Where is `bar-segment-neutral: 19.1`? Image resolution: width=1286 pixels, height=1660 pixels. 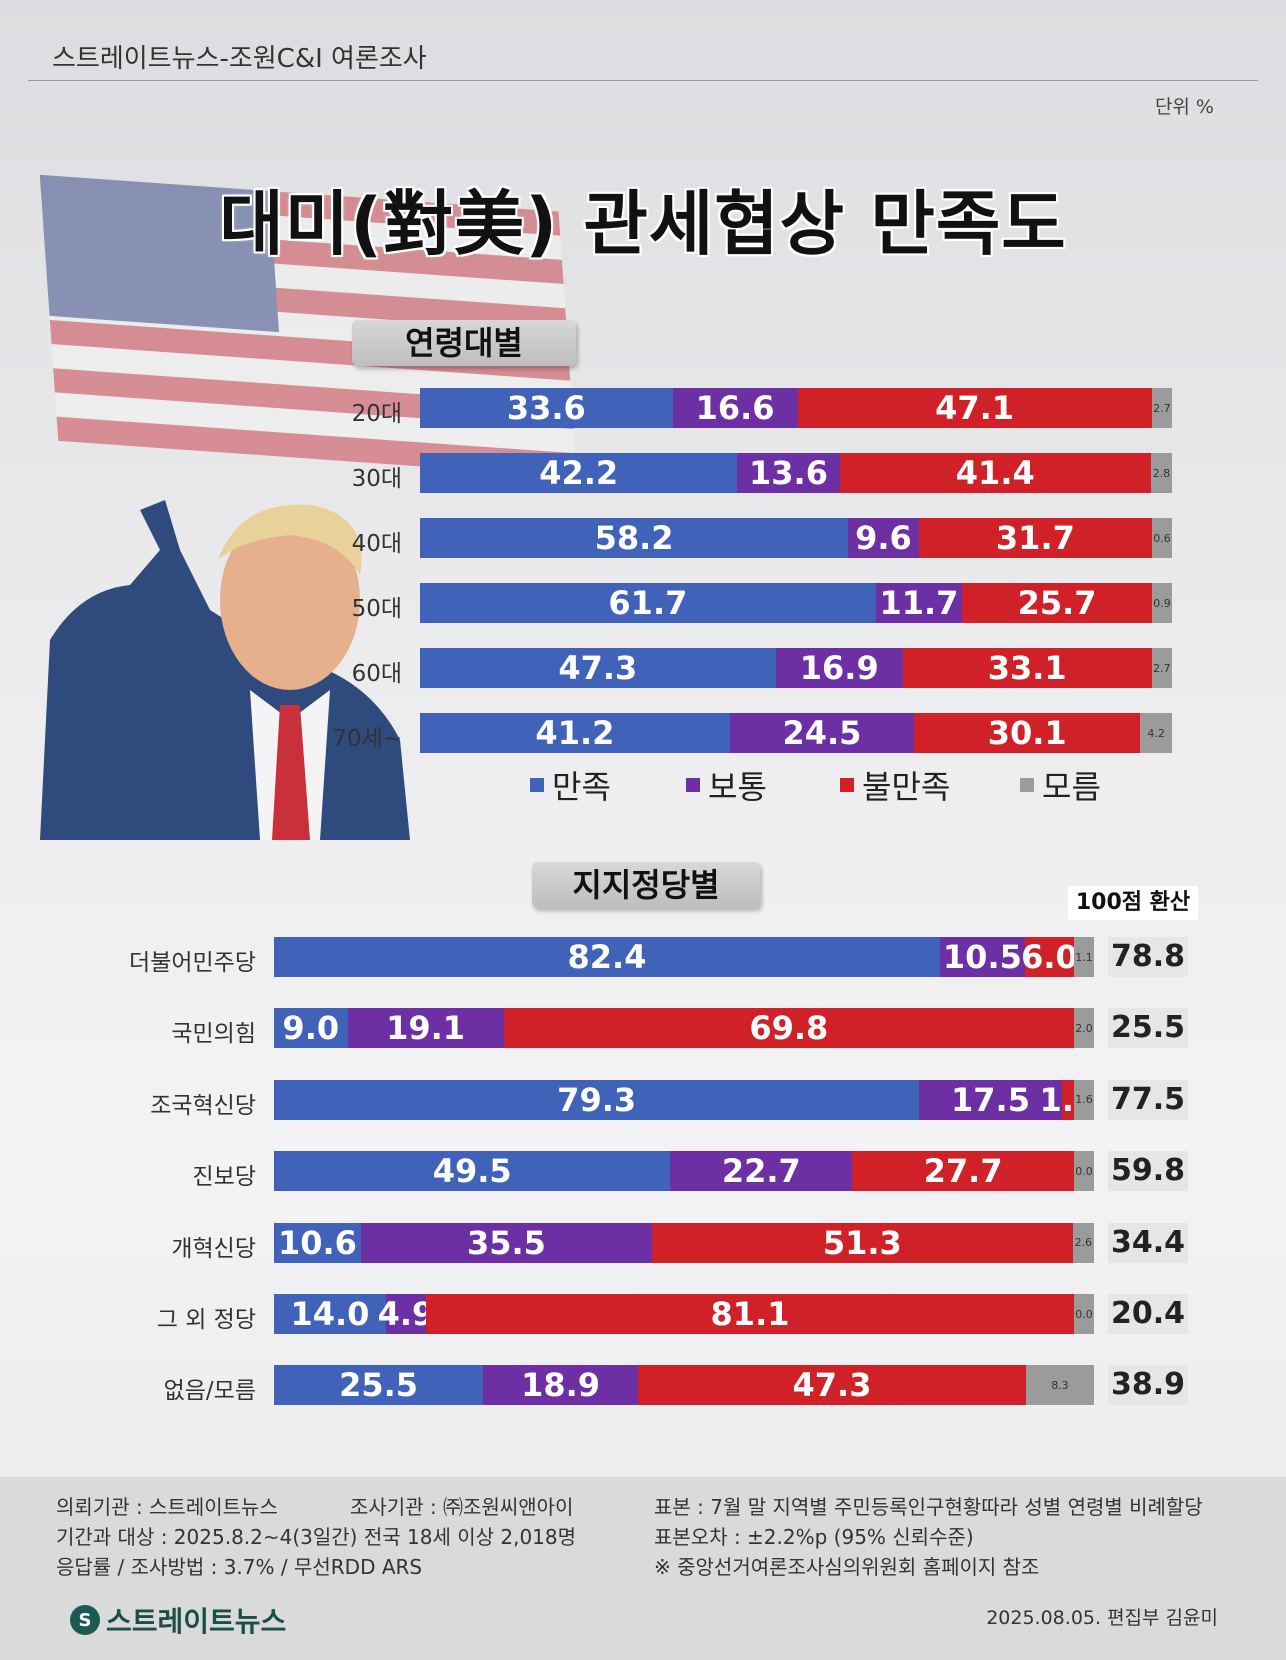
bar-segment-neutral: 19.1 is located at coordinates (425, 1028).